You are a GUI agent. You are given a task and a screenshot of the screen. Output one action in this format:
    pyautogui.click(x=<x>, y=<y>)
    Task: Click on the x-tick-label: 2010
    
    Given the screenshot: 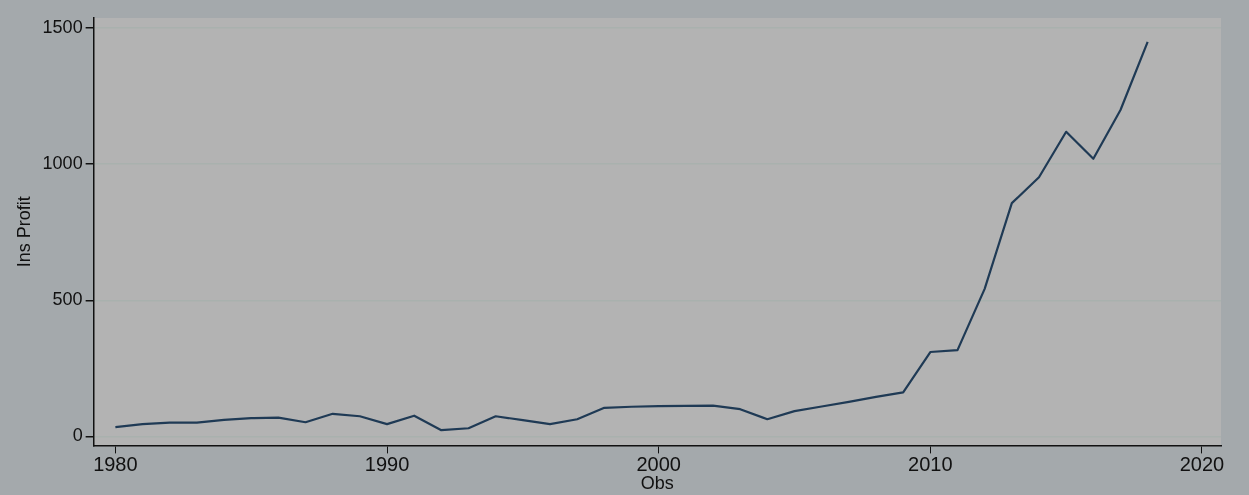 What is the action you would take?
    pyautogui.click(x=930, y=463)
    